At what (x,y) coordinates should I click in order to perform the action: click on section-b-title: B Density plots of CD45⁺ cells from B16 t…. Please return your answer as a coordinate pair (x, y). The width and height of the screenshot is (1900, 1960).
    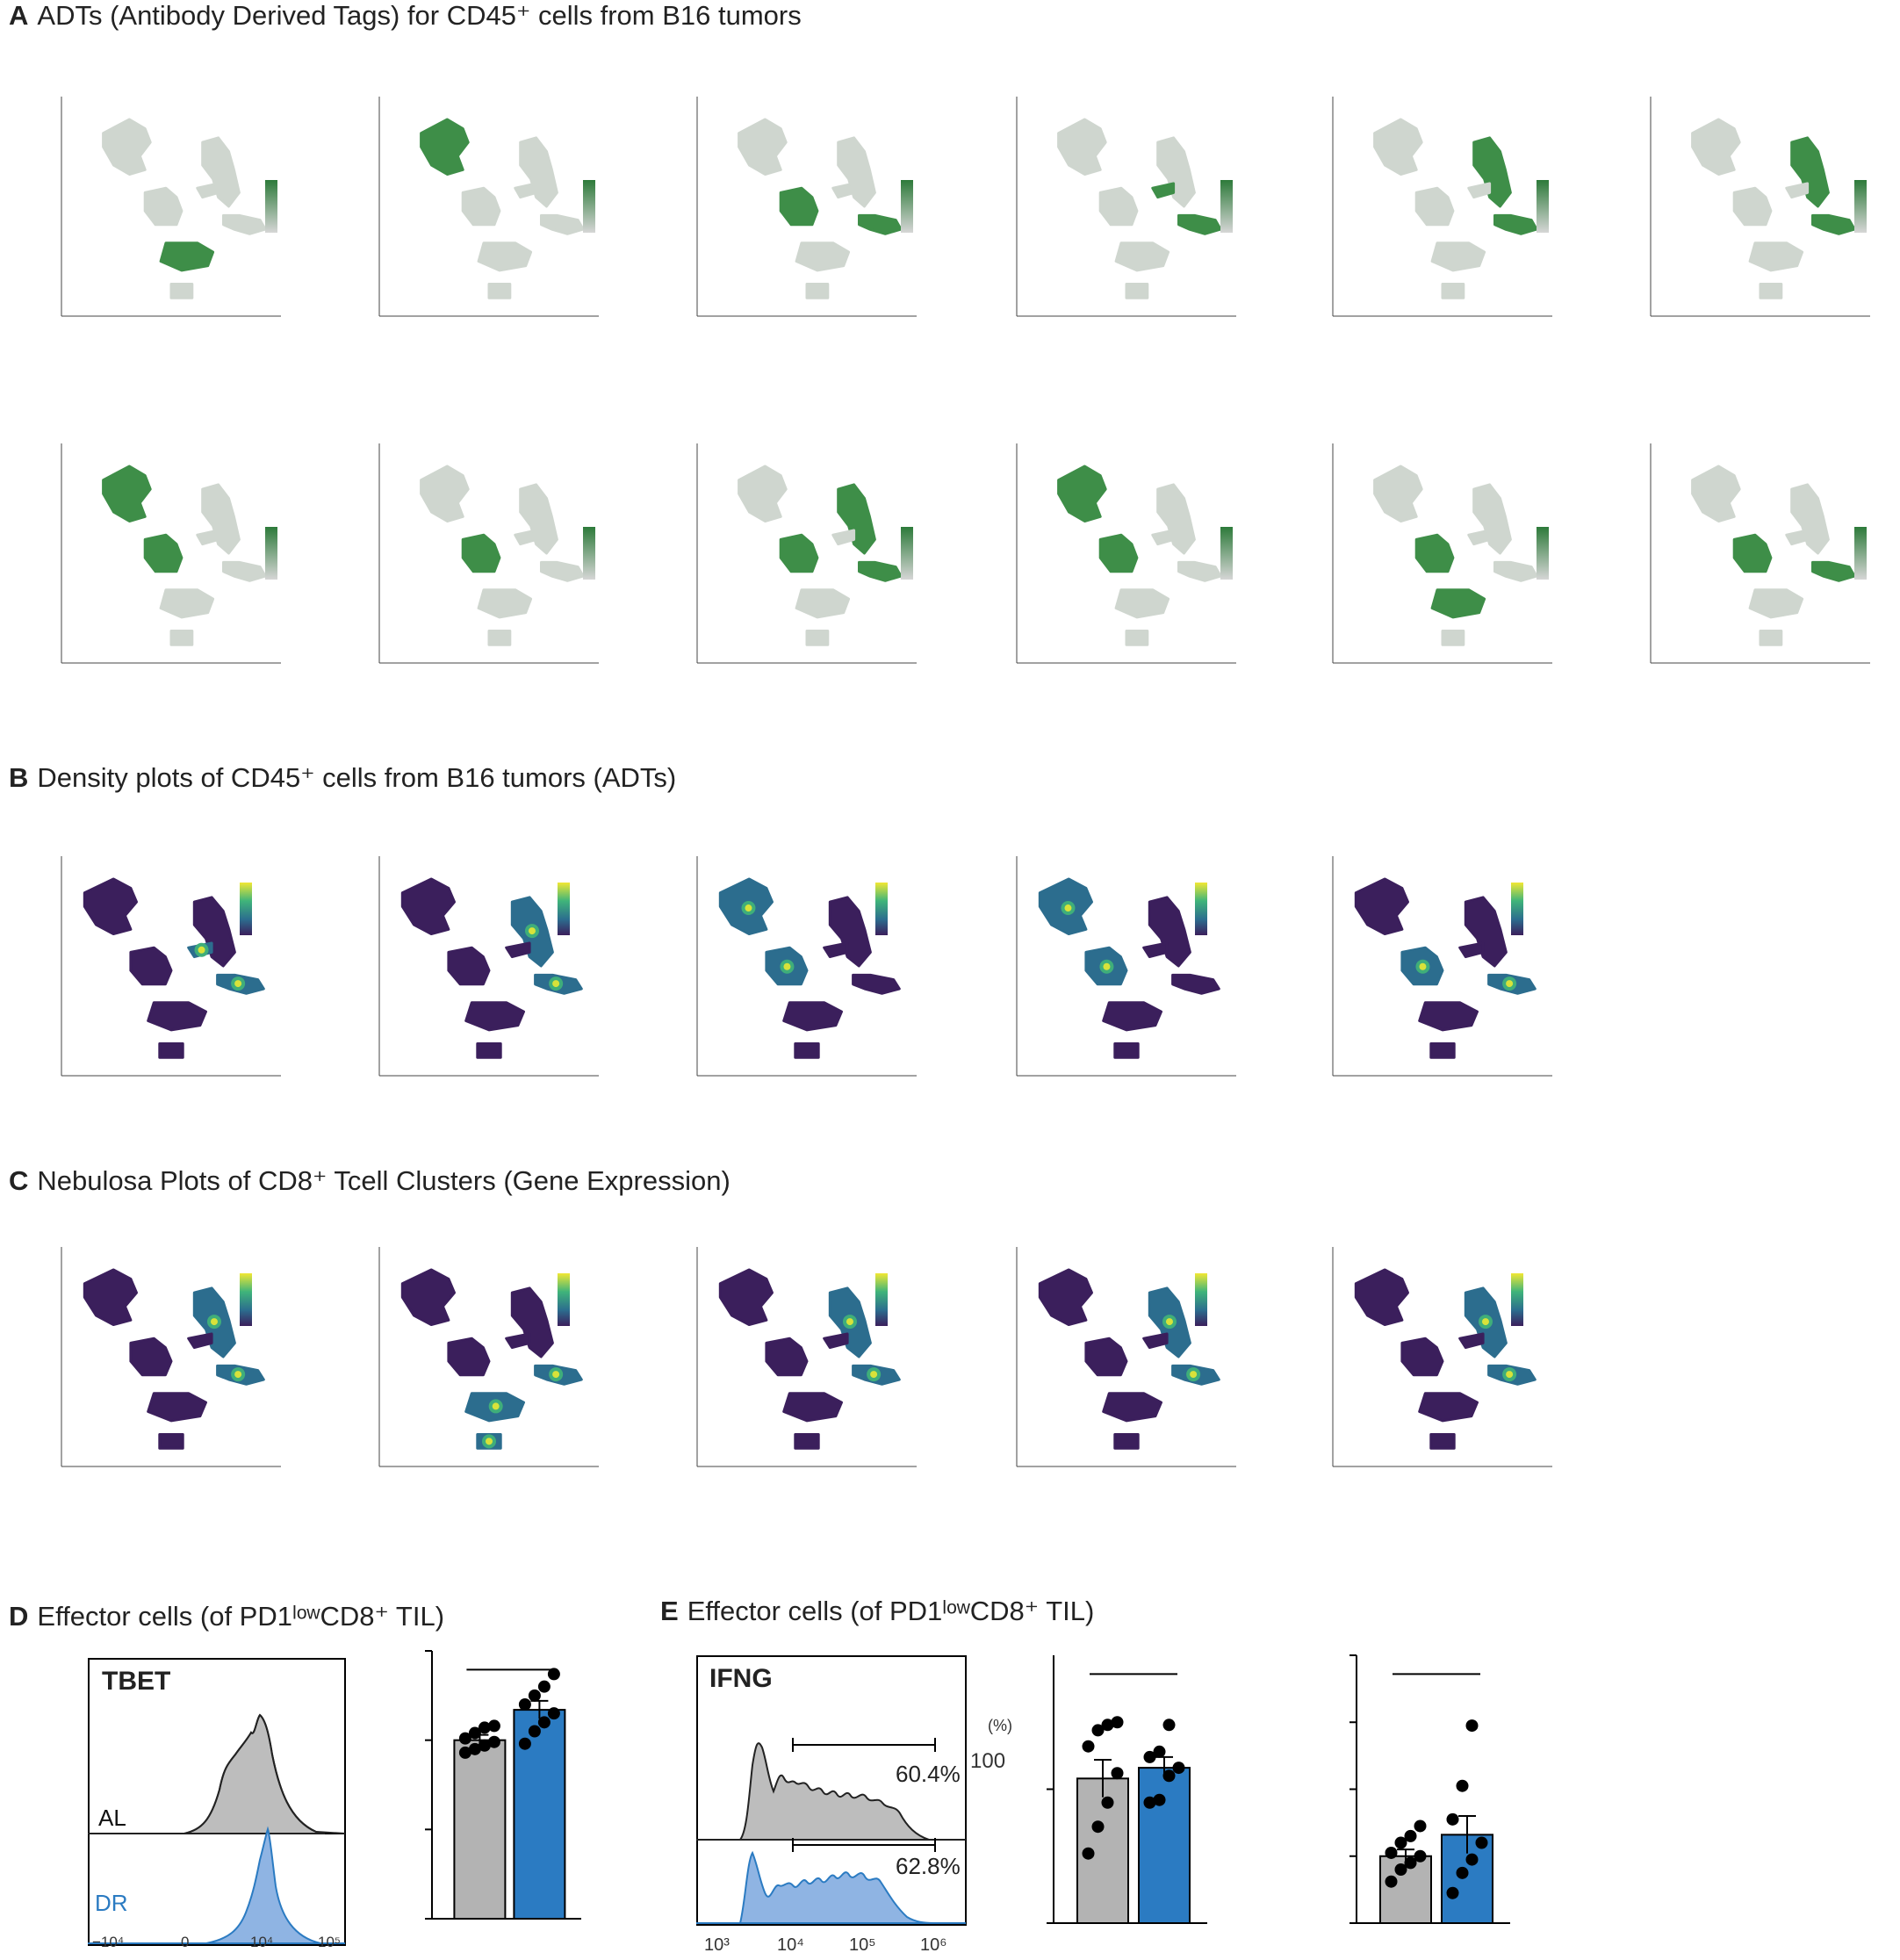
    Looking at the image, I should click on (343, 778).